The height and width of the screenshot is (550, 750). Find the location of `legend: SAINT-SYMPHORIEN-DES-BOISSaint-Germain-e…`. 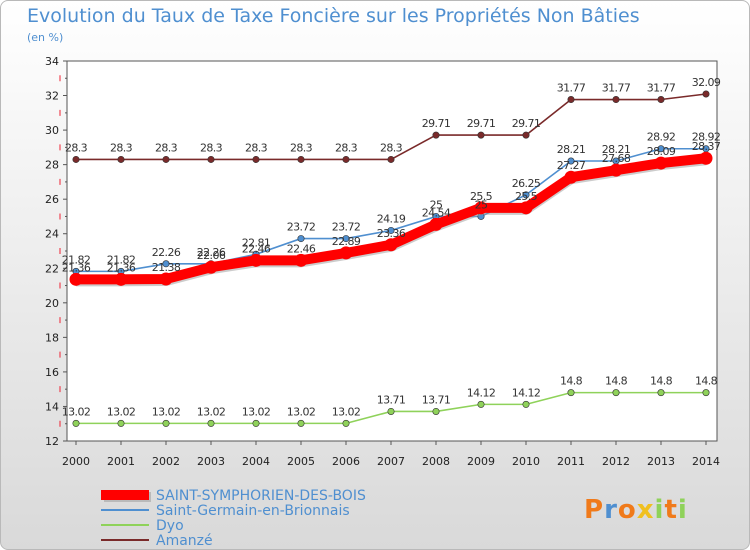

legend: SAINT-SYMPHORIEN-DES-BOISSaint-Germain-e… is located at coordinates (233, 518).